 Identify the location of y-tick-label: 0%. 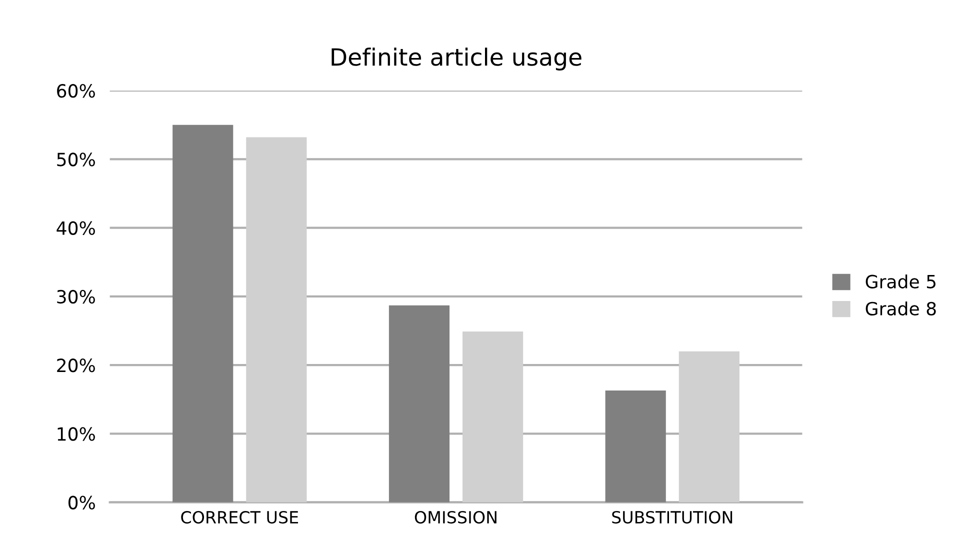
(81, 503).